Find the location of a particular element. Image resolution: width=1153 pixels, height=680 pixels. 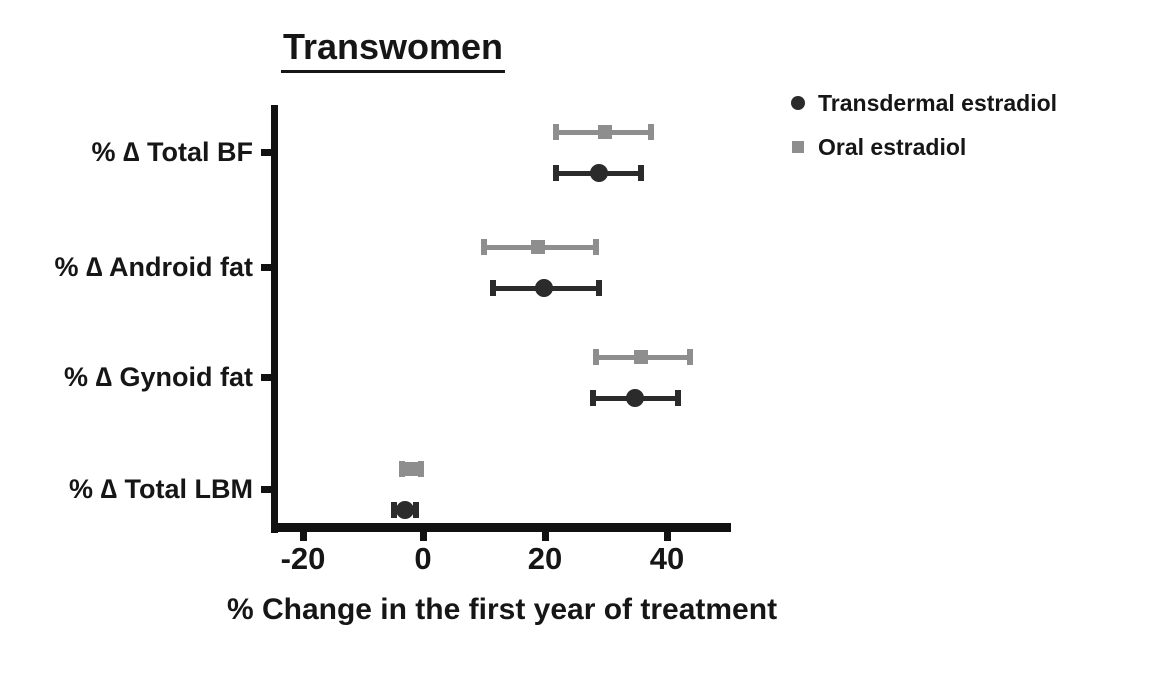

errorbar-oral-estradiol-gynoid-fat-marker-square is located at coordinates (641, 357).